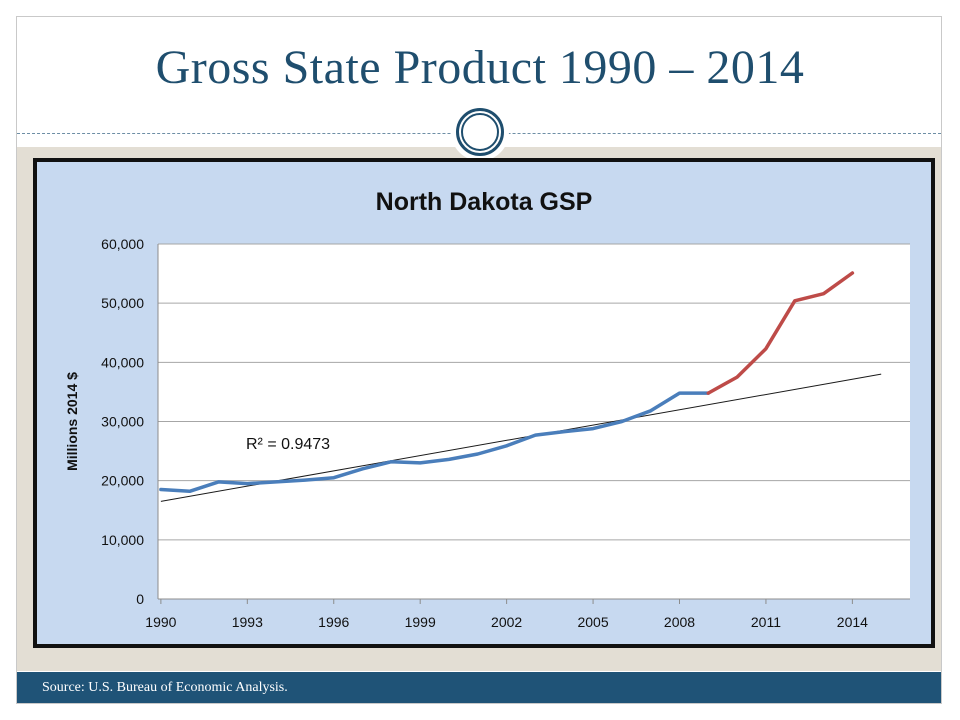 This screenshot has height=720, width=960. I want to click on footer-bar, so click(479, 687).